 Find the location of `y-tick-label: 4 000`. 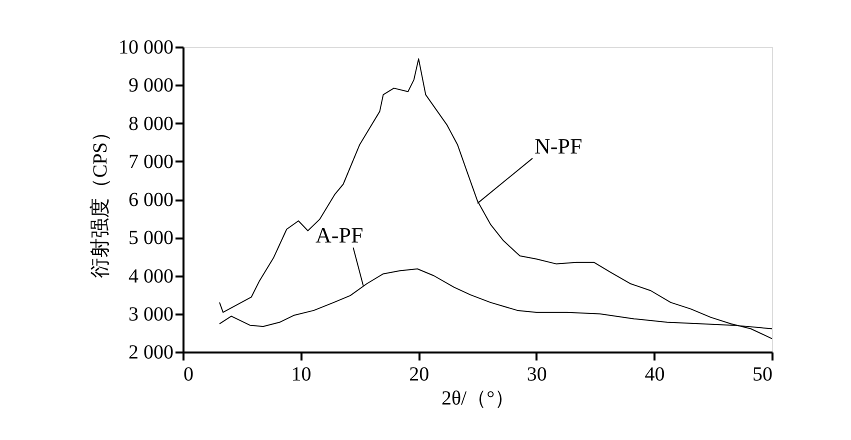

y-tick-label: 4 000 is located at coordinates (151, 276).